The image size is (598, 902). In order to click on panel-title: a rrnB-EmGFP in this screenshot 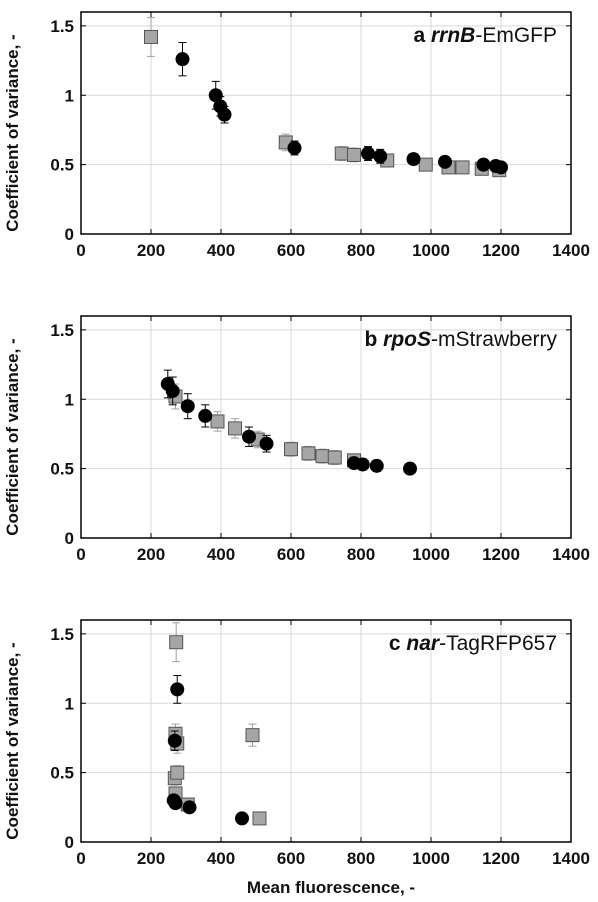, I will do `click(485, 35)`.